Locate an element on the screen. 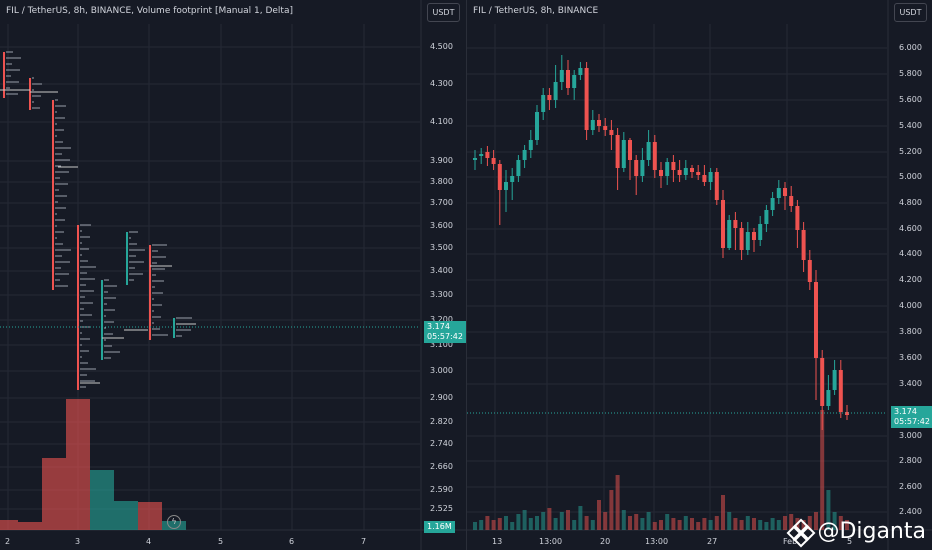 This screenshot has width=932, height=550. right-time-label: 20 is located at coordinates (605, 541).